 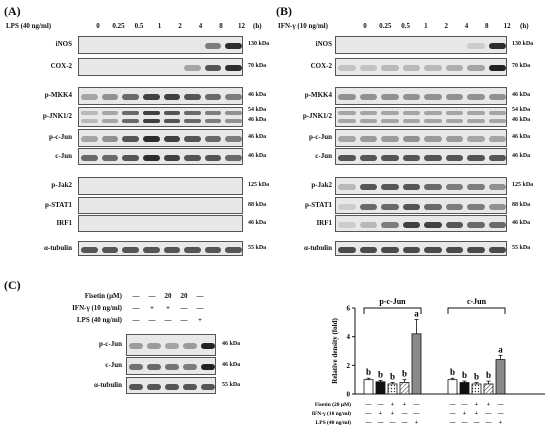 What do you see at coordinates (139, 26) in the screenshot?
I see `lane-label: 0.5` at bounding box center [139, 26].